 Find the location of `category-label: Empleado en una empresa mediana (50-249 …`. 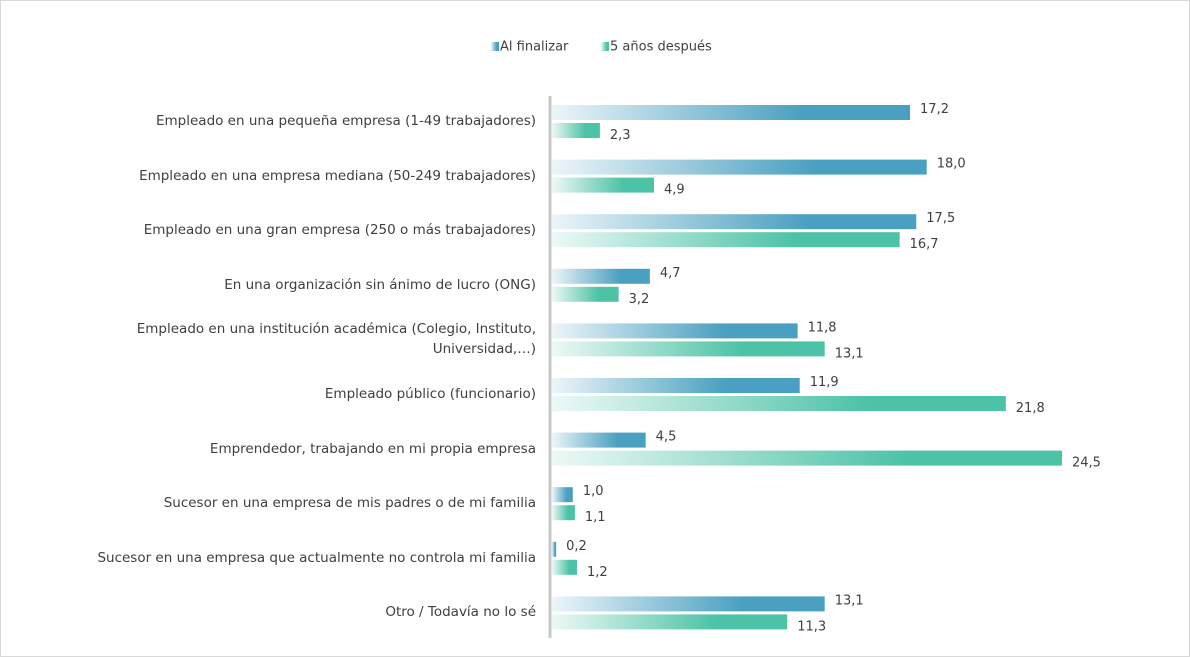

category-label: Empleado en una empresa mediana (50-249 … is located at coordinates (337, 175).